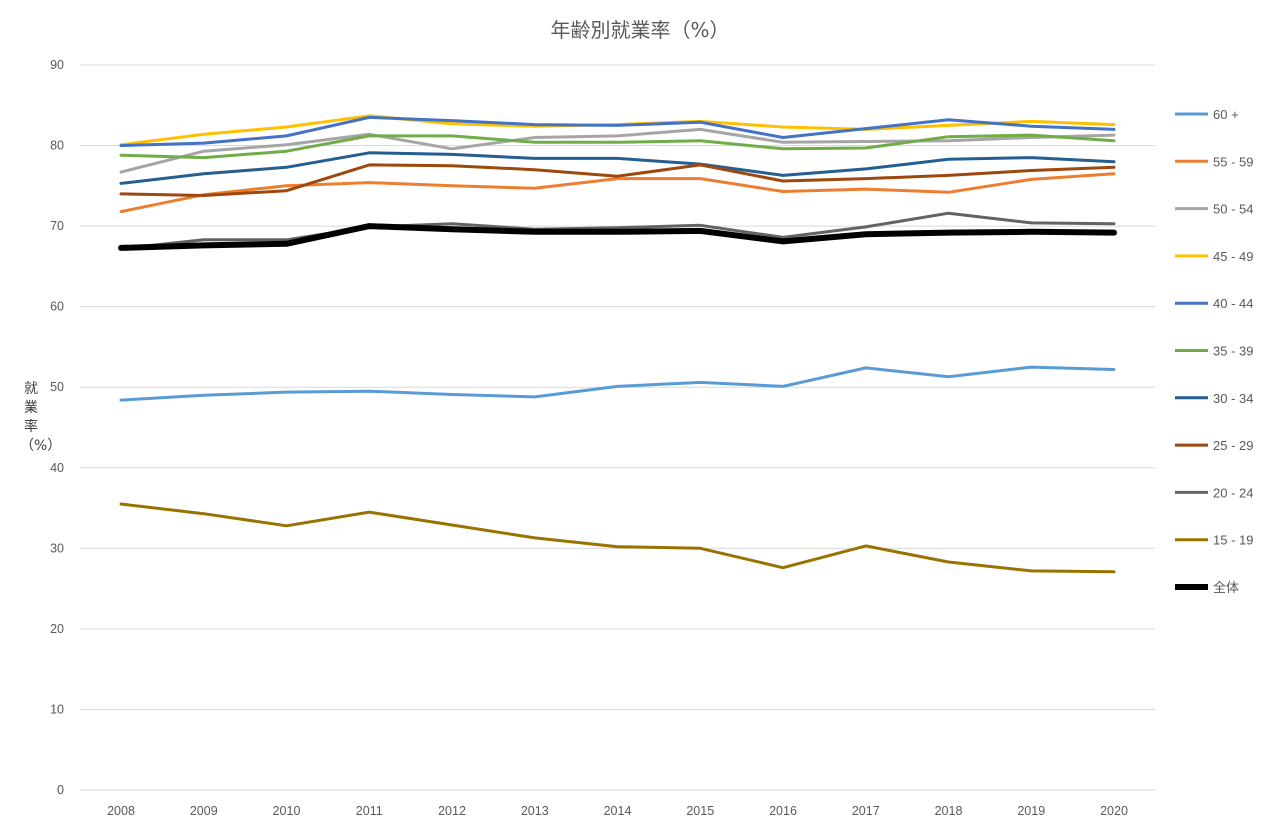 Image resolution: width=1280 pixels, height=828 pixels. I want to click on y-tick-label: 10, so click(57, 709).